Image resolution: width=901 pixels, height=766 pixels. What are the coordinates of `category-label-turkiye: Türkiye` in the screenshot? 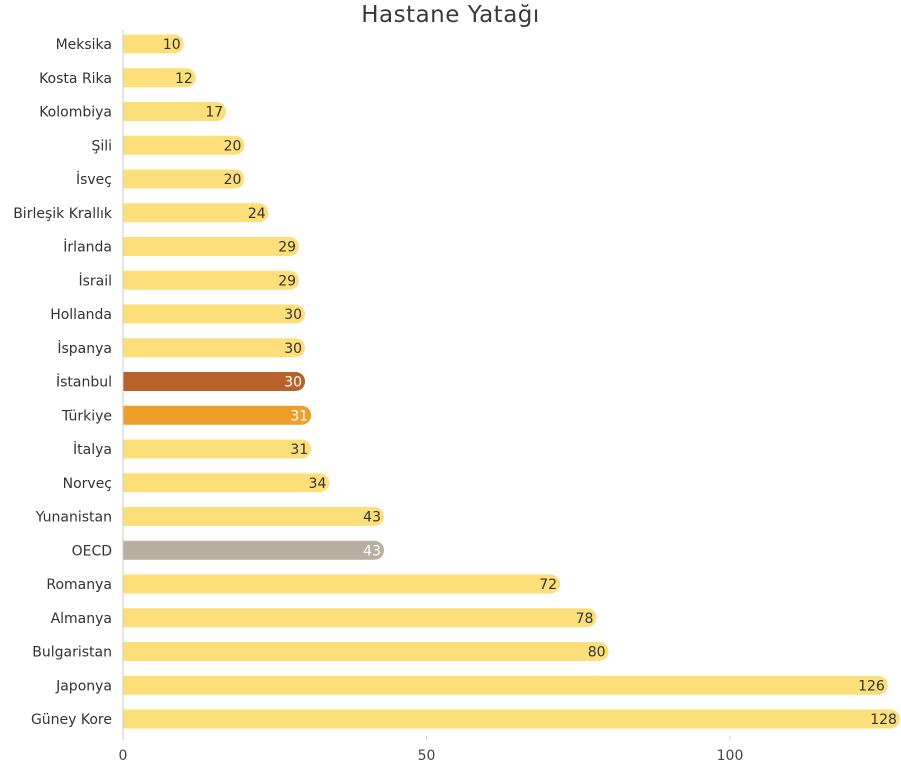 It's located at (86, 416).